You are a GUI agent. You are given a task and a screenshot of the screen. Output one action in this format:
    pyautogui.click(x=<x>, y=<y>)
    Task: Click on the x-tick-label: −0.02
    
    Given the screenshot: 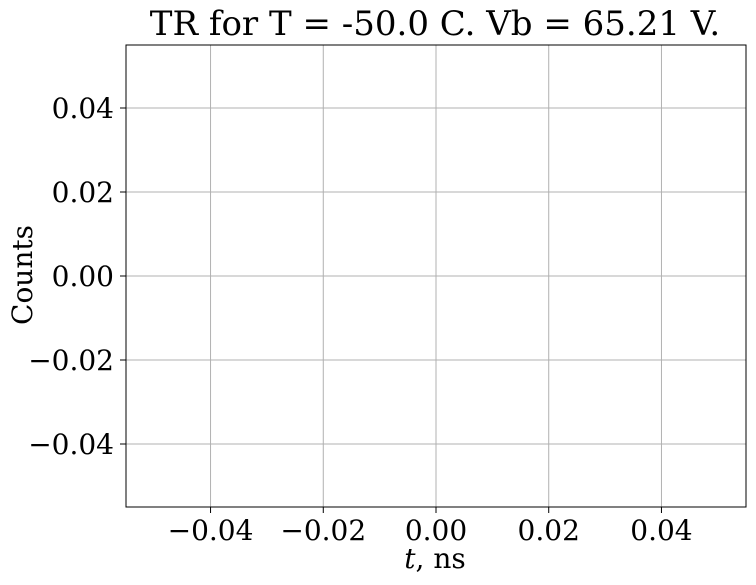 What is the action you would take?
    pyautogui.click(x=323, y=530)
    